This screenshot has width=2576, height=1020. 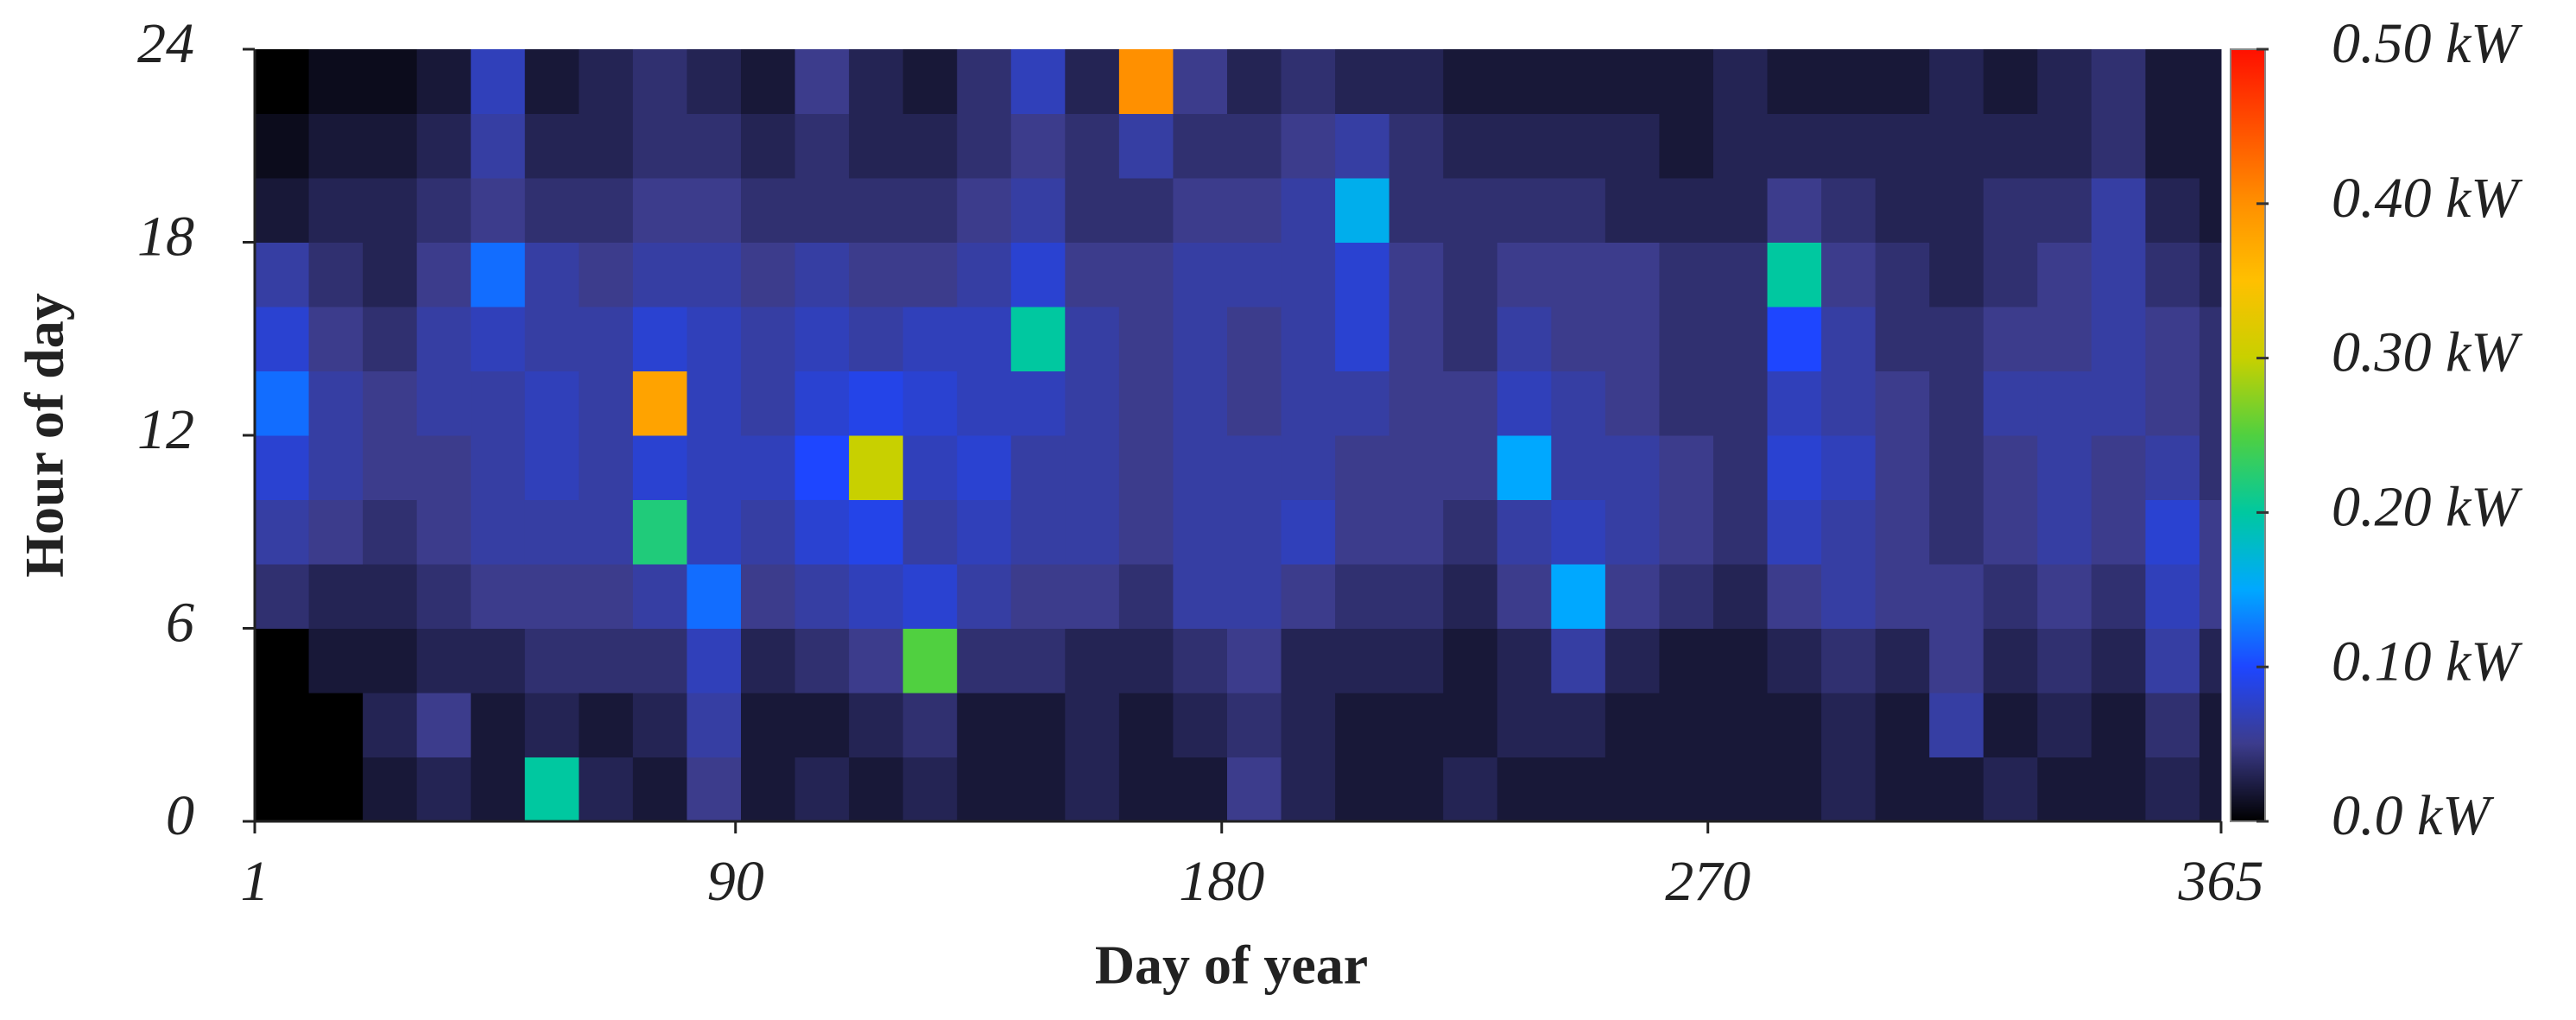 I want to click on colorbar-tick-label: 0.0 kW, so click(x=2413, y=816).